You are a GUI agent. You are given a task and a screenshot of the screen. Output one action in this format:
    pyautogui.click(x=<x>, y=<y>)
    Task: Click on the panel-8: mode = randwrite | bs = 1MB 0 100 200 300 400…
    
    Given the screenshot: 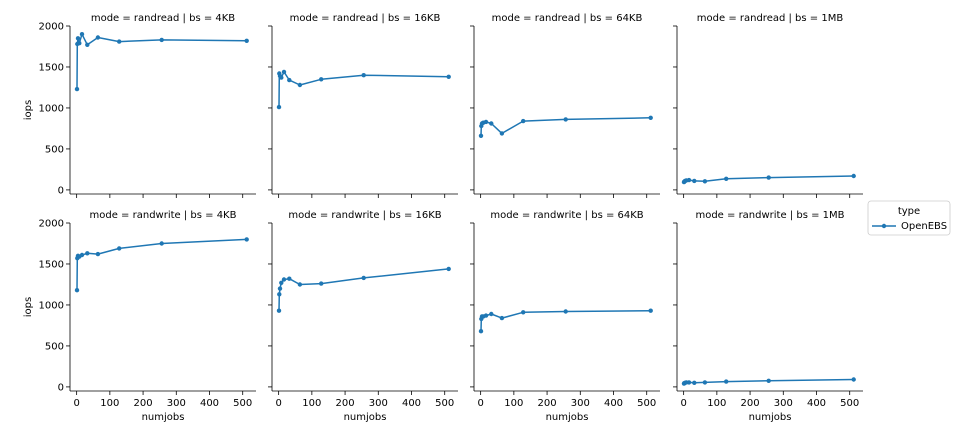 What is the action you would take?
    pyautogui.click(x=768, y=316)
    